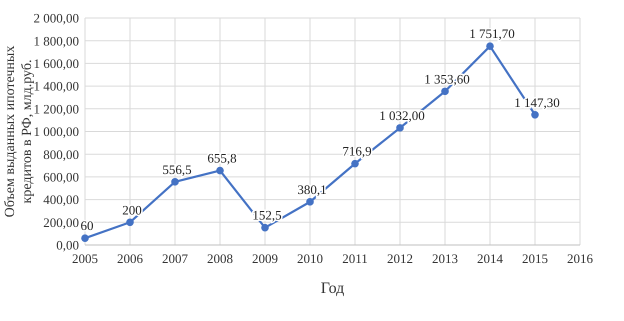 This screenshot has width=624, height=321. What do you see at coordinates (492, 34) in the screenshot?
I see `data-label: 1 751,70` at bounding box center [492, 34].